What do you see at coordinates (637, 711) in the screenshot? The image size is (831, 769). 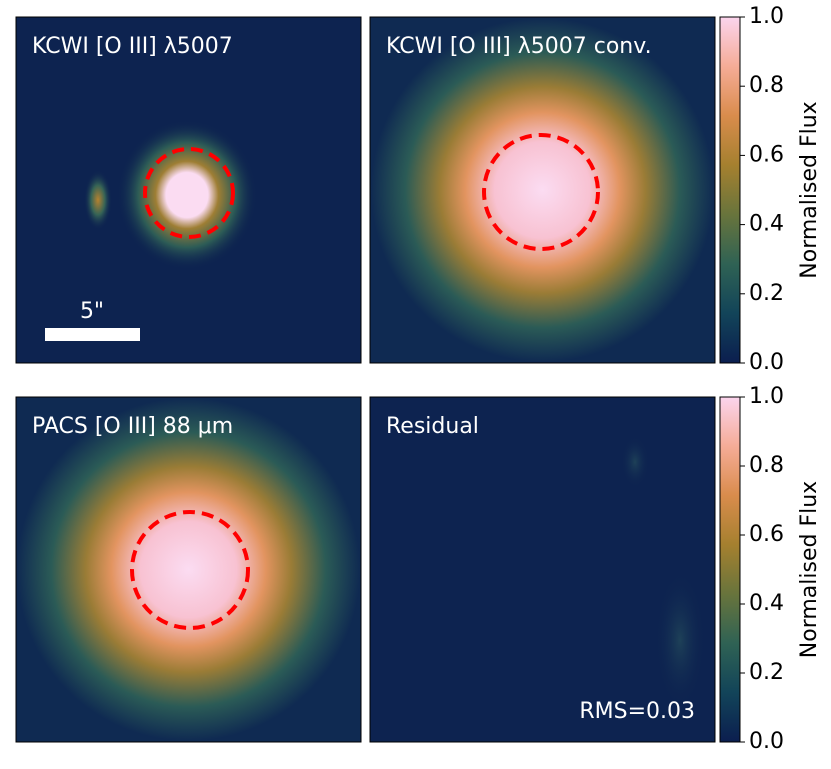 I see `annotation: RMS=0.03` at bounding box center [637, 711].